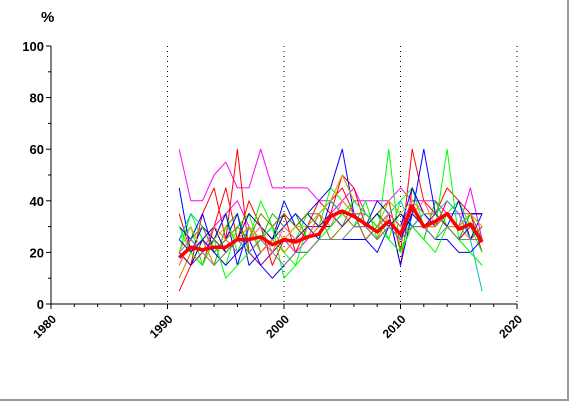 This screenshot has height=401, width=569. What do you see at coordinates (44, 326) in the screenshot?
I see `x-tick-label-1980: 1980` at bounding box center [44, 326].